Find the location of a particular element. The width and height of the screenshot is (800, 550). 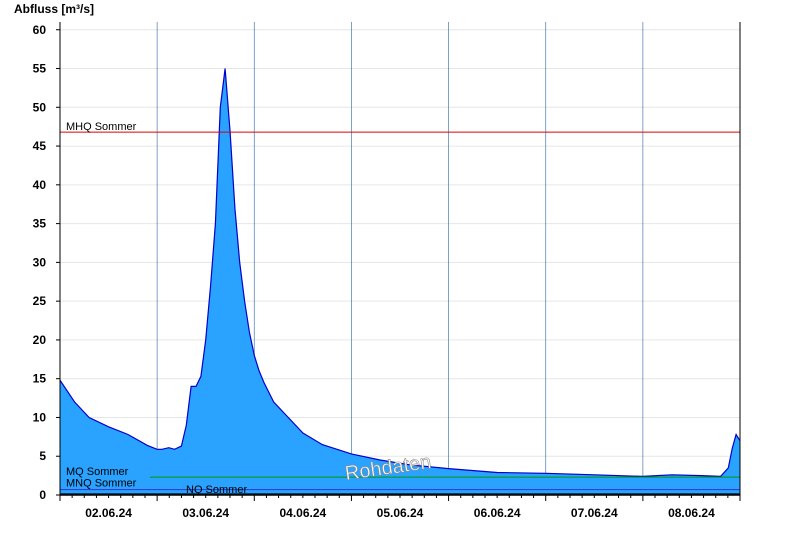

y-tick-label: 40 is located at coordinates (40, 185).